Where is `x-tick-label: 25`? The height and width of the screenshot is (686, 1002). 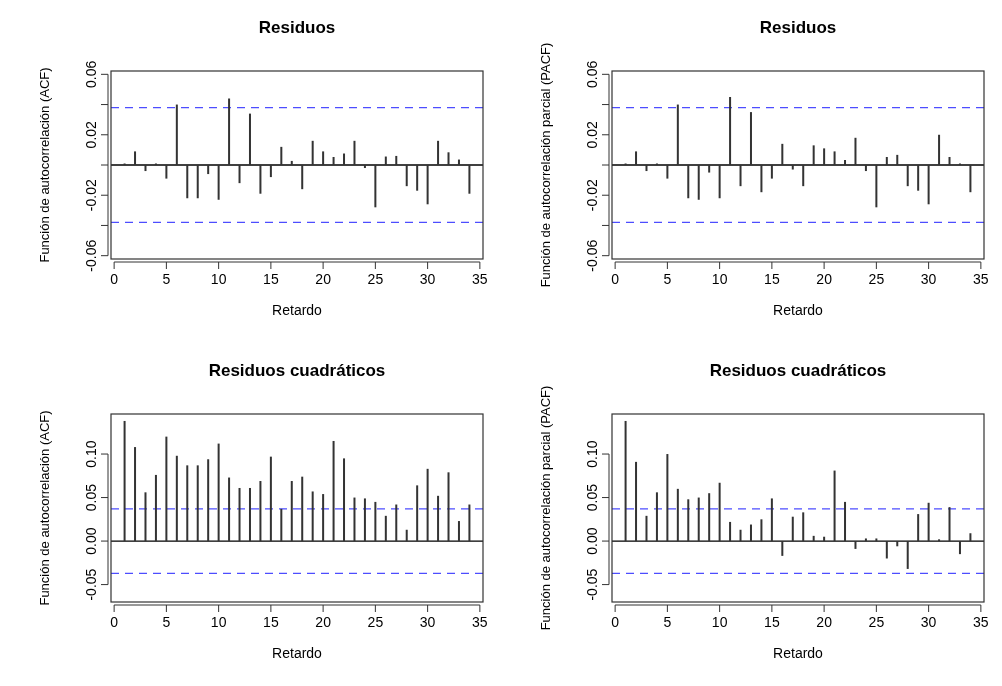 x-tick-label: 25 is located at coordinates (375, 622).